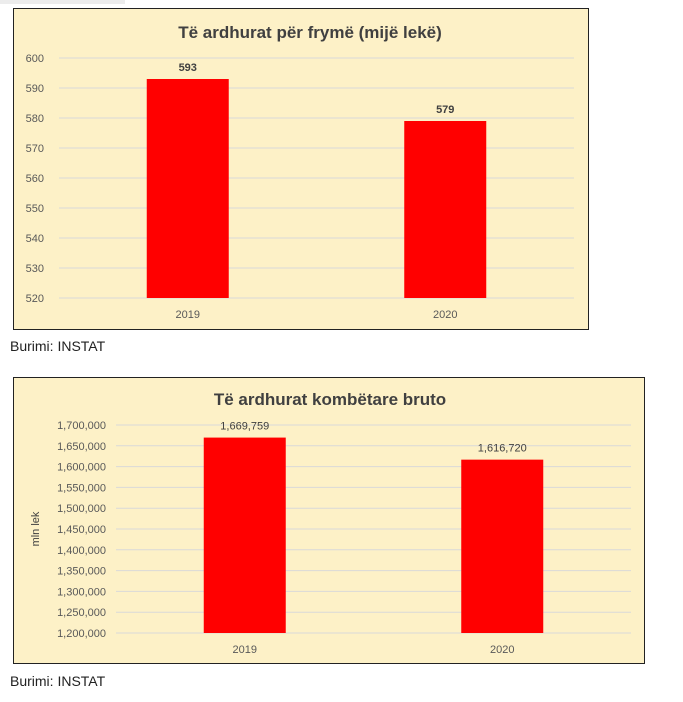 This screenshot has height=702, width=683. I want to click on y-tick-label: 1,550,000, so click(81, 488).